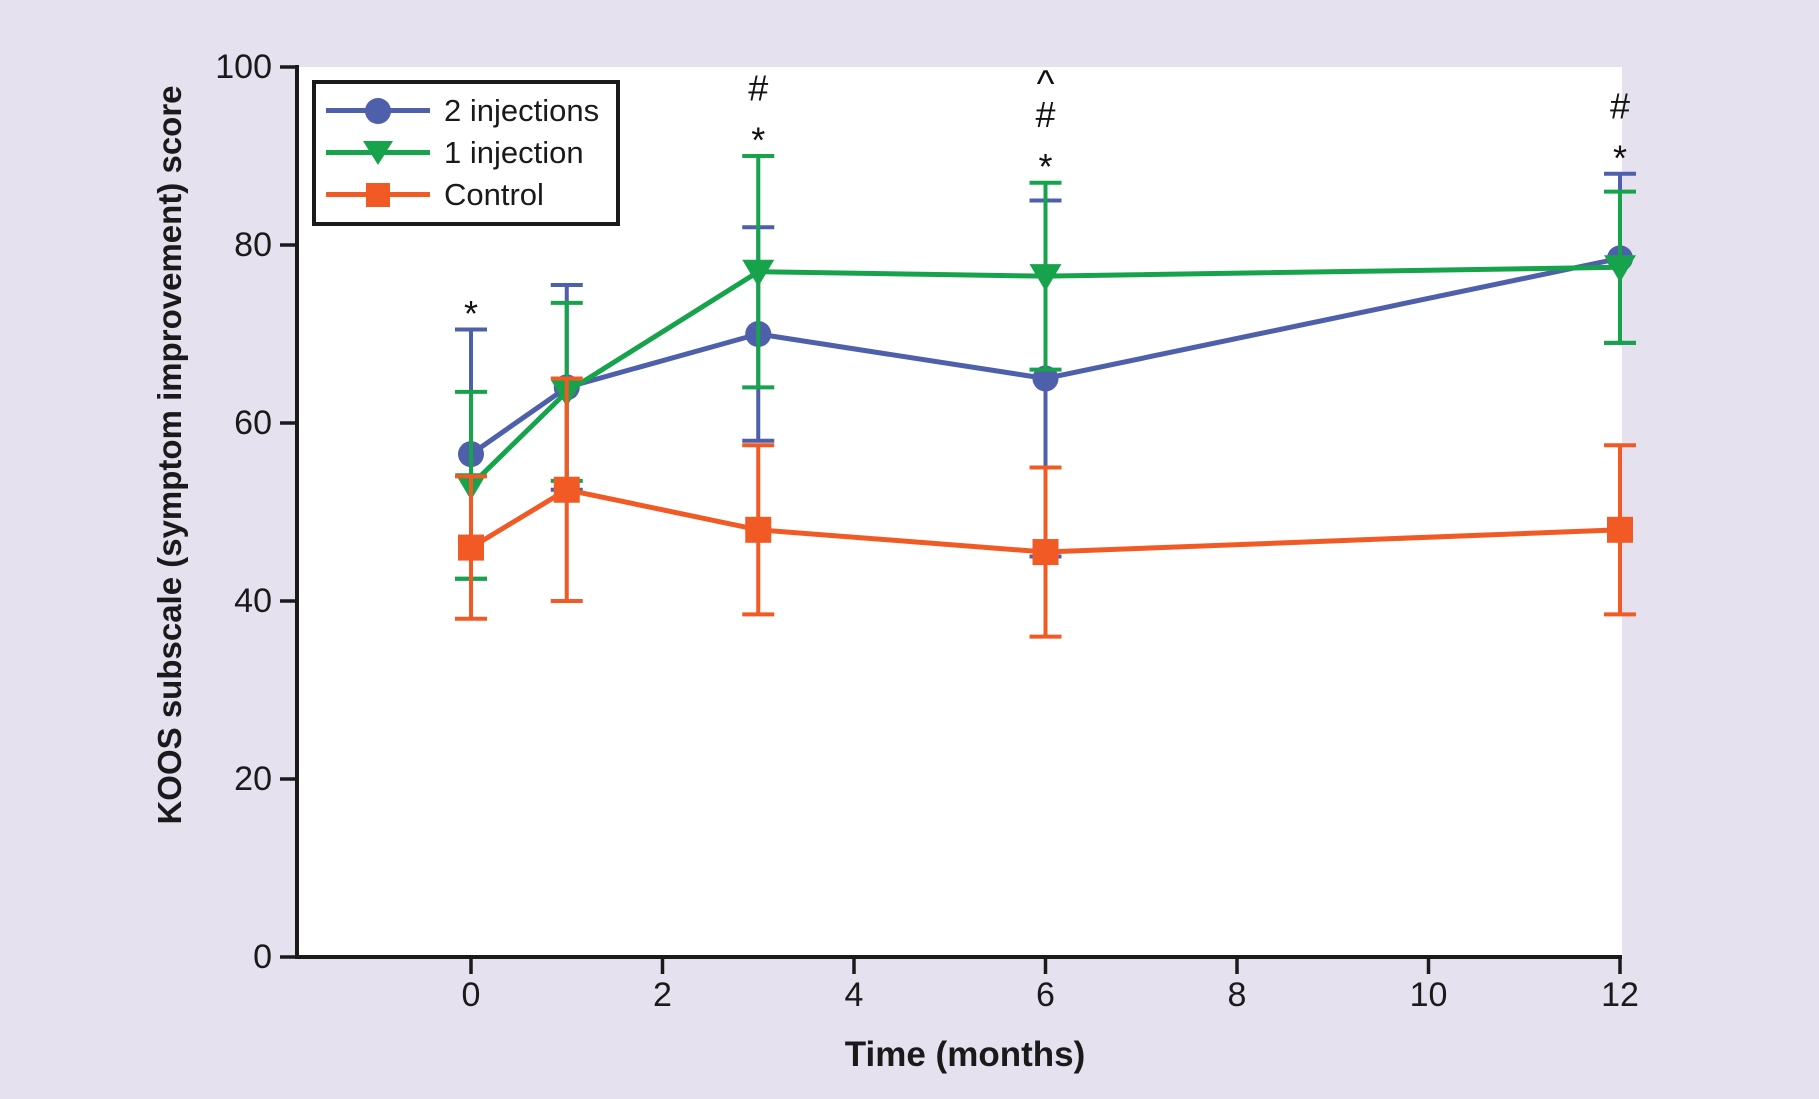 The width and height of the screenshot is (1819, 1099). What do you see at coordinates (262, 957) in the screenshot?
I see `y-tick-label: 0` at bounding box center [262, 957].